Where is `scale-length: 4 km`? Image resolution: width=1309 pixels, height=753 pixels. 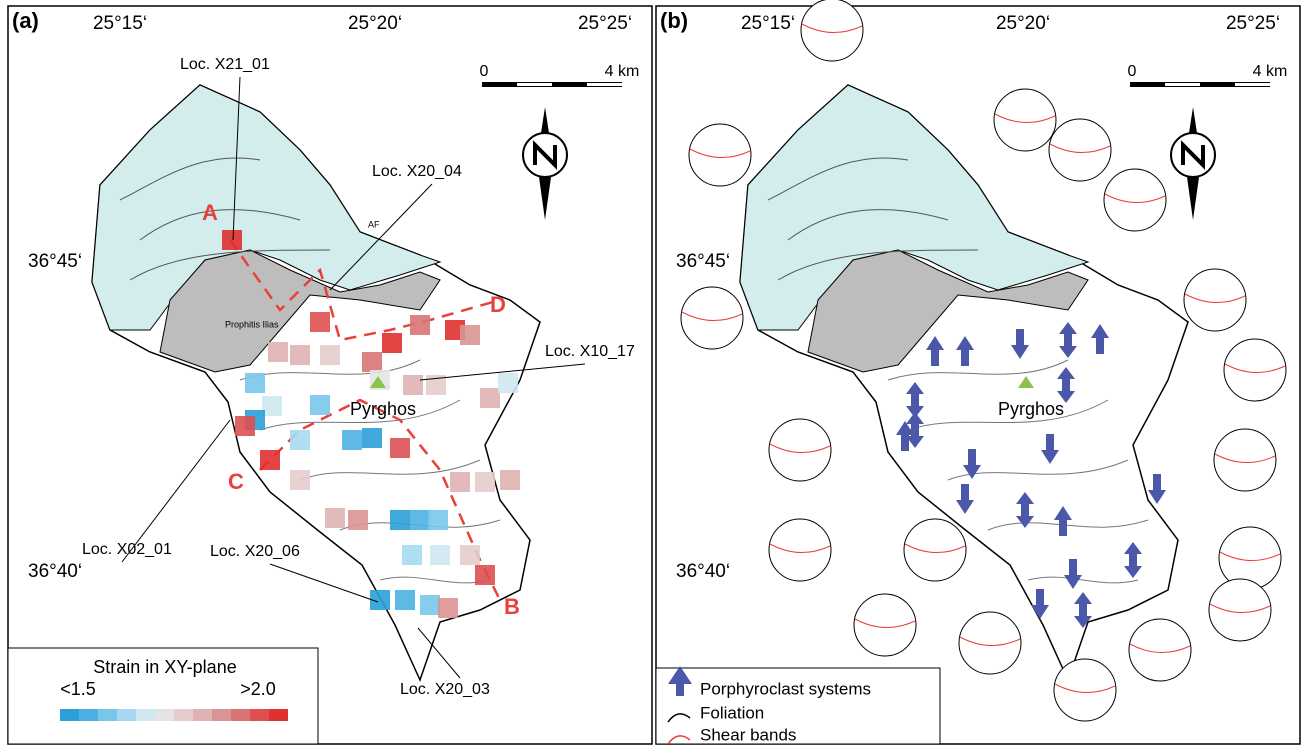
scale-length: 4 km is located at coordinates (1270, 71).